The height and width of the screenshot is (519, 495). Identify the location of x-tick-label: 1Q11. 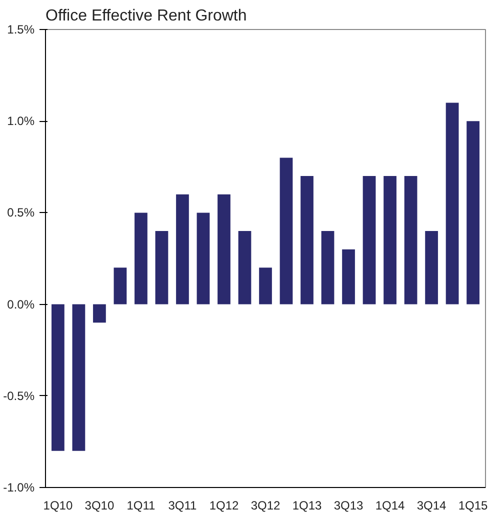
(141, 505).